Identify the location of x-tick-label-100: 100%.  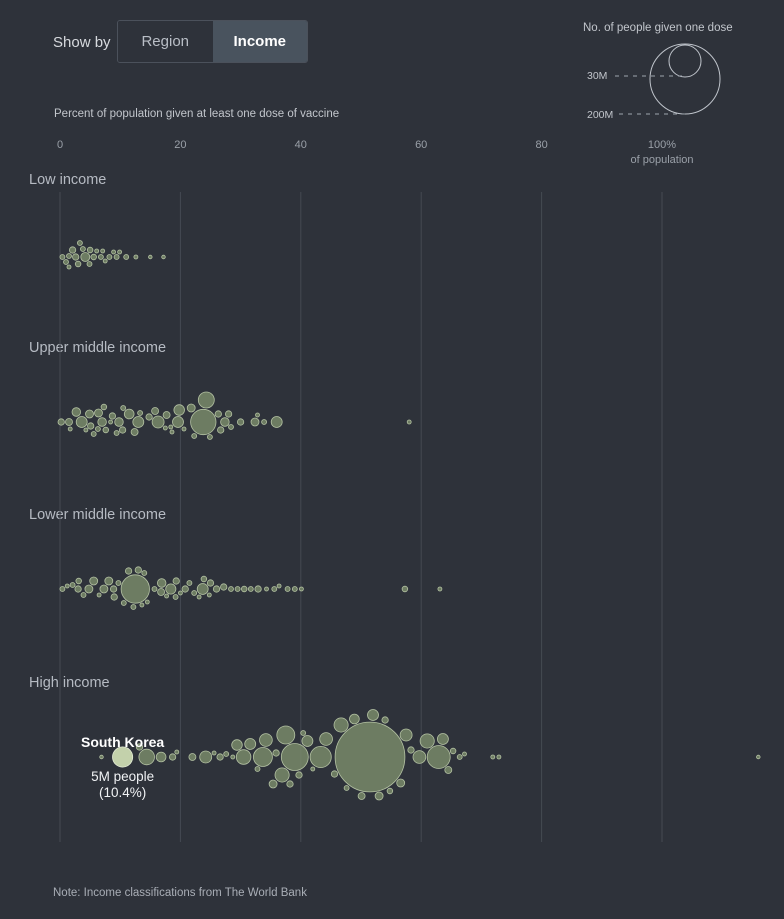
(662, 145).